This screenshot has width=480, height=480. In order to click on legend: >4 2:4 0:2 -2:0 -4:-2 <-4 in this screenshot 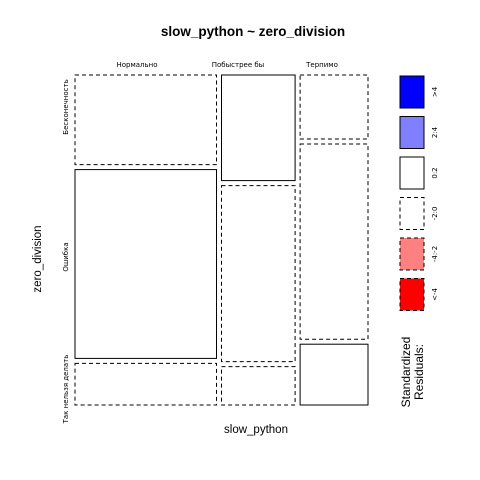, I will do `click(419, 193)`.